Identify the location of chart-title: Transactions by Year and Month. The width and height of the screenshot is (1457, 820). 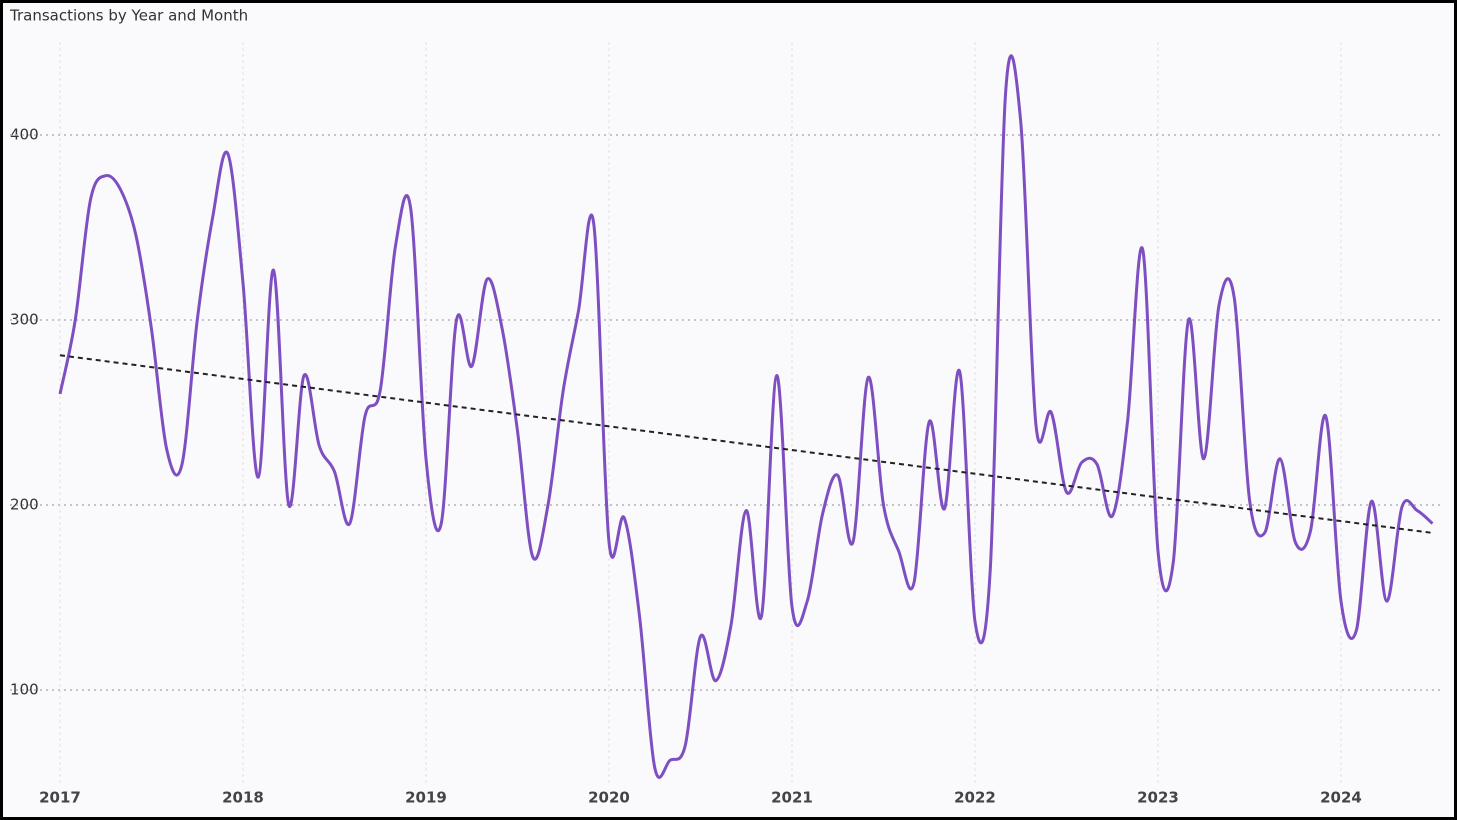
(128, 16).